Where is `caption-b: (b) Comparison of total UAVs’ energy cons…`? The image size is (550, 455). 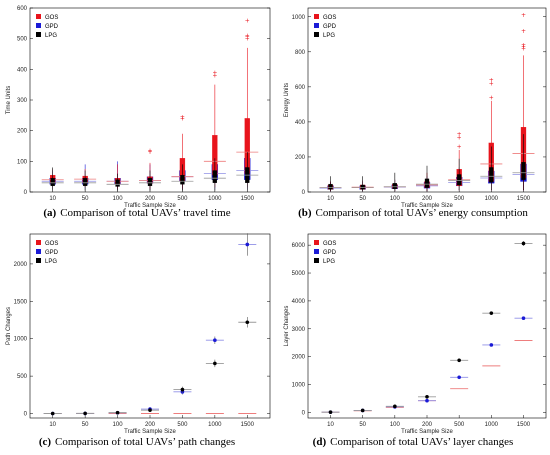
caption-b: (b) Comparison of total UAVs’ energy cons… is located at coordinates (413, 213).